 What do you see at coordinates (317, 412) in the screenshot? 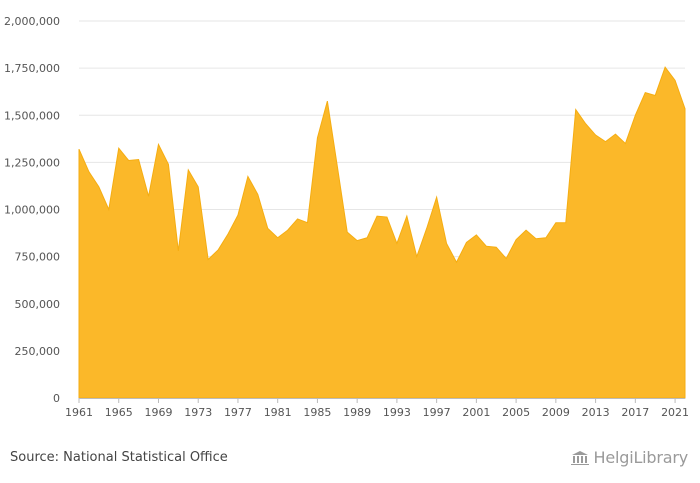
I see `x-tick-label: 1985` at bounding box center [317, 412].